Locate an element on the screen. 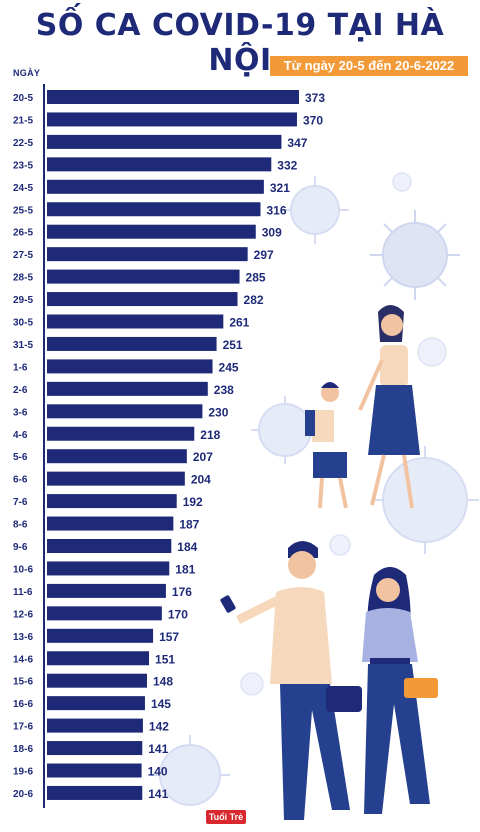 This screenshot has width=480, height=832. value-label: 204 is located at coordinates (201, 480).